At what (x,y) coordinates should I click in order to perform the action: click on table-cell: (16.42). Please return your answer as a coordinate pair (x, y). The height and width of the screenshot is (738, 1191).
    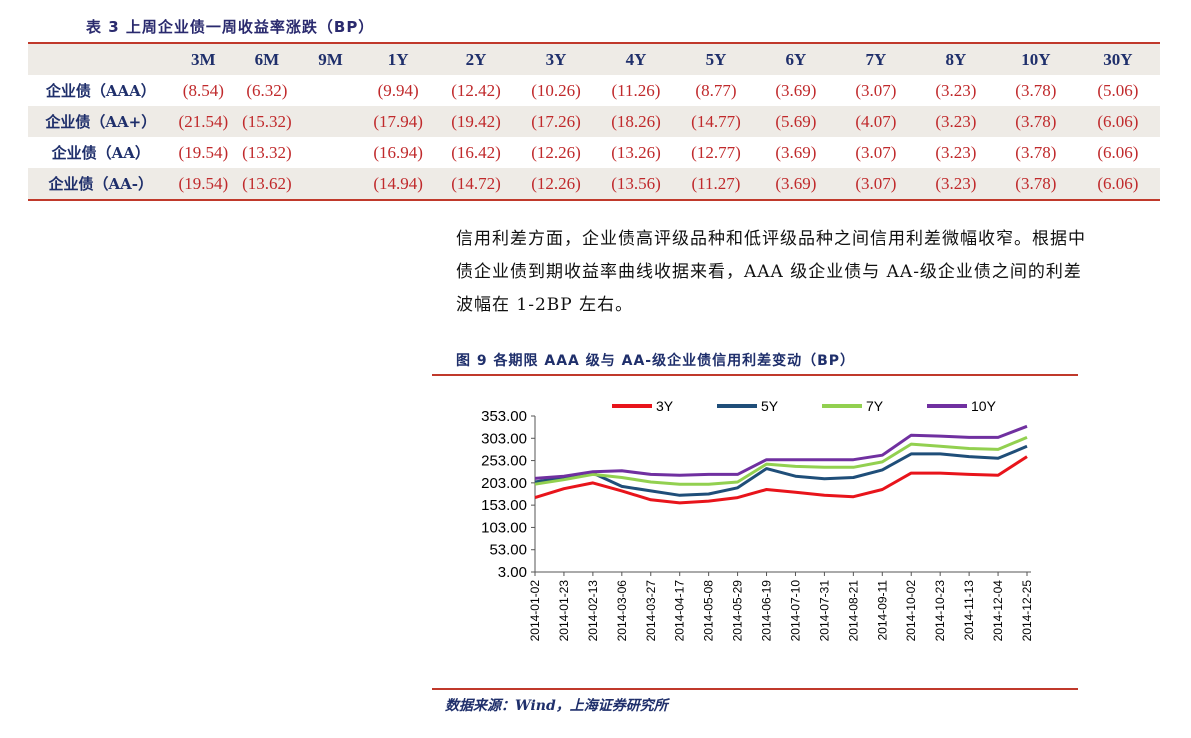
    Looking at the image, I should click on (476, 152).